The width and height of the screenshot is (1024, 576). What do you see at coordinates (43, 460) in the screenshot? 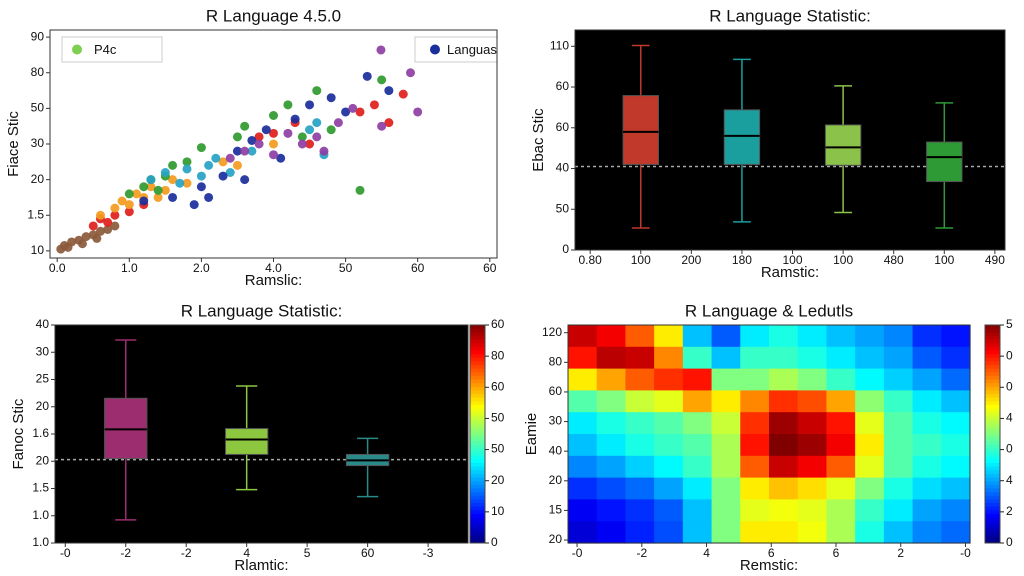
I see `y-tick-label: 20` at bounding box center [43, 460].